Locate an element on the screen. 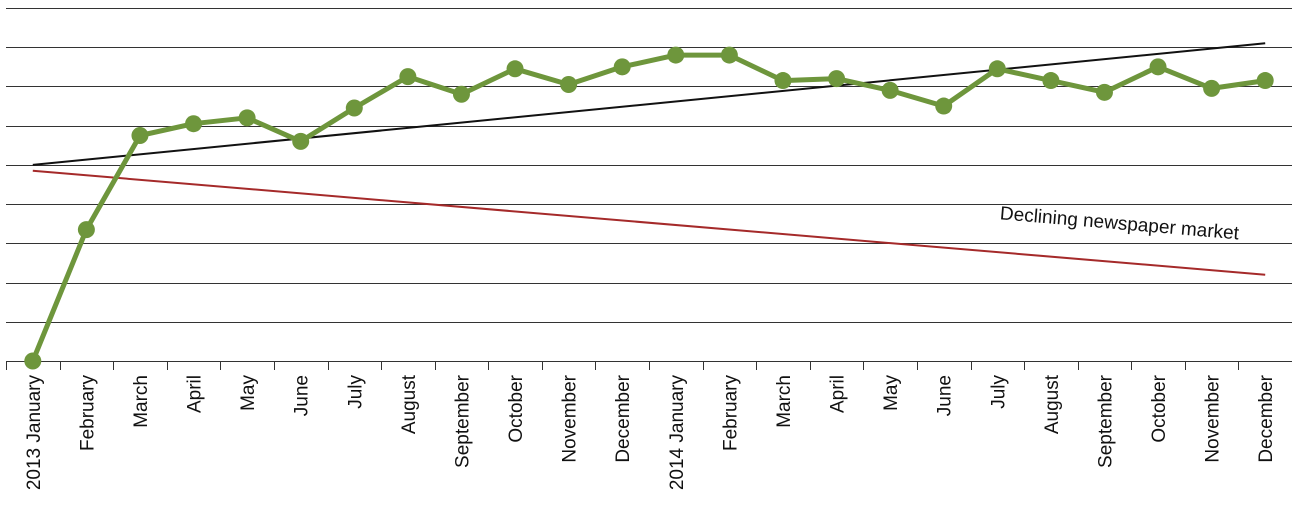 The height and width of the screenshot is (530, 1292). x-tick-label: 2013 January is located at coordinates (34, 433).